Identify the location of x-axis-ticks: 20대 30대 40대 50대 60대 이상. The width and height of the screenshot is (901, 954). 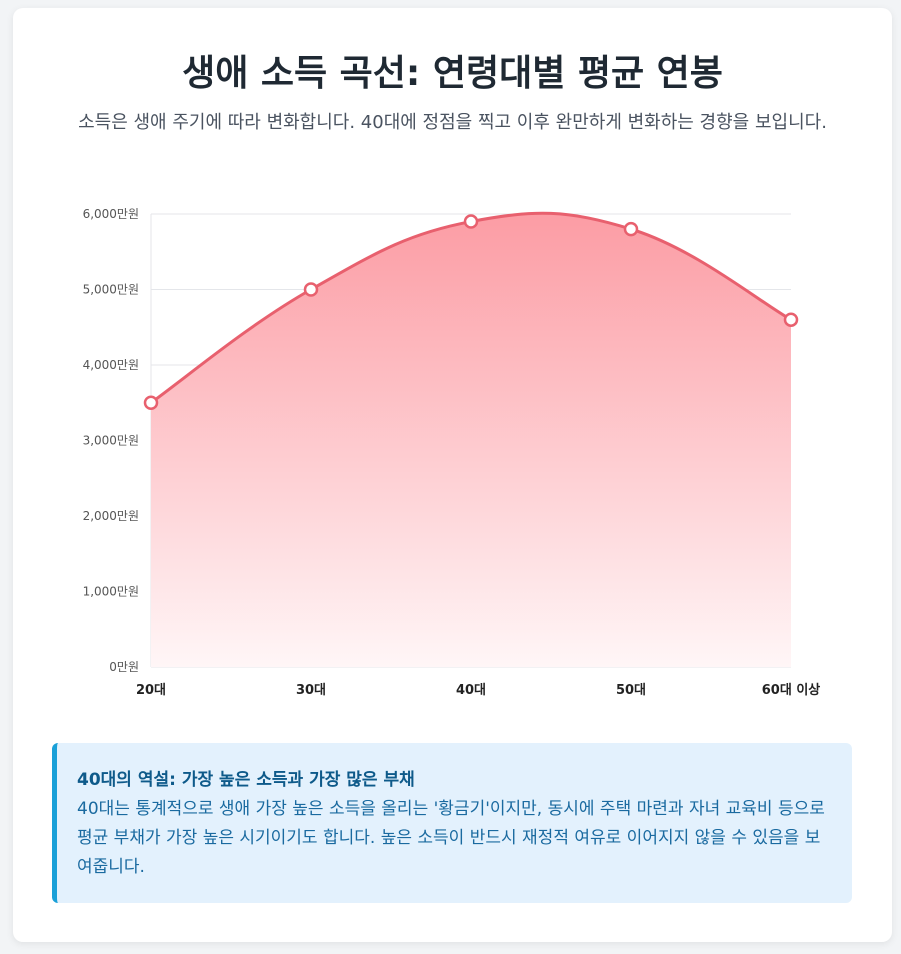
(478, 690).